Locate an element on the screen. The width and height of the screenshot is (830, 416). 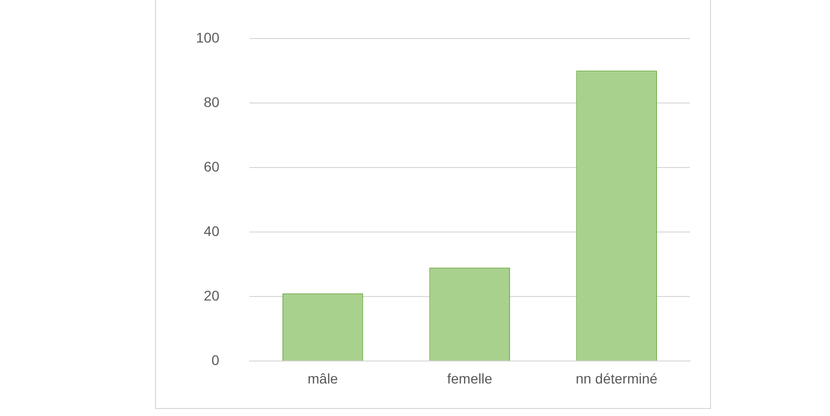
y-tick-label: 20 is located at coordinates (212, 296).